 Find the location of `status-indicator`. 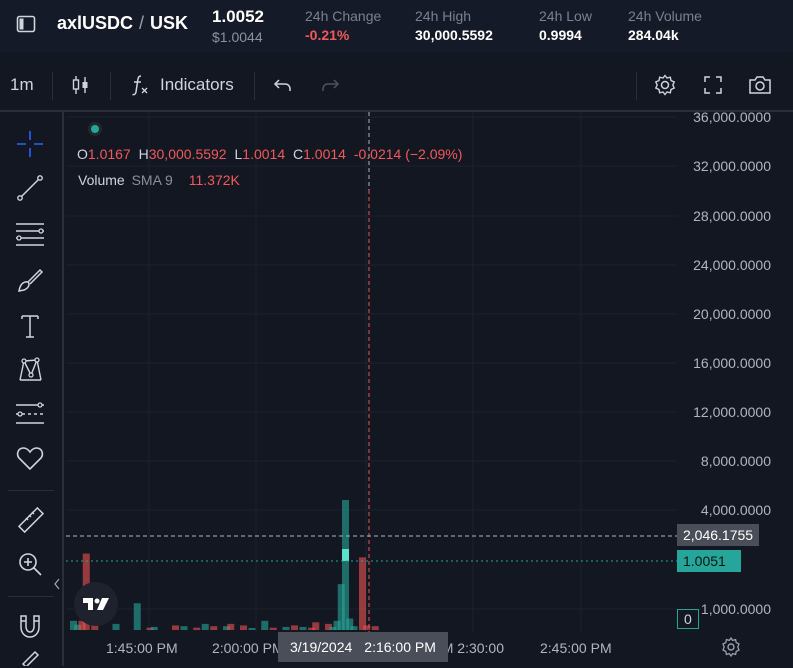

status-indicator is located at coordinates (95, 129).